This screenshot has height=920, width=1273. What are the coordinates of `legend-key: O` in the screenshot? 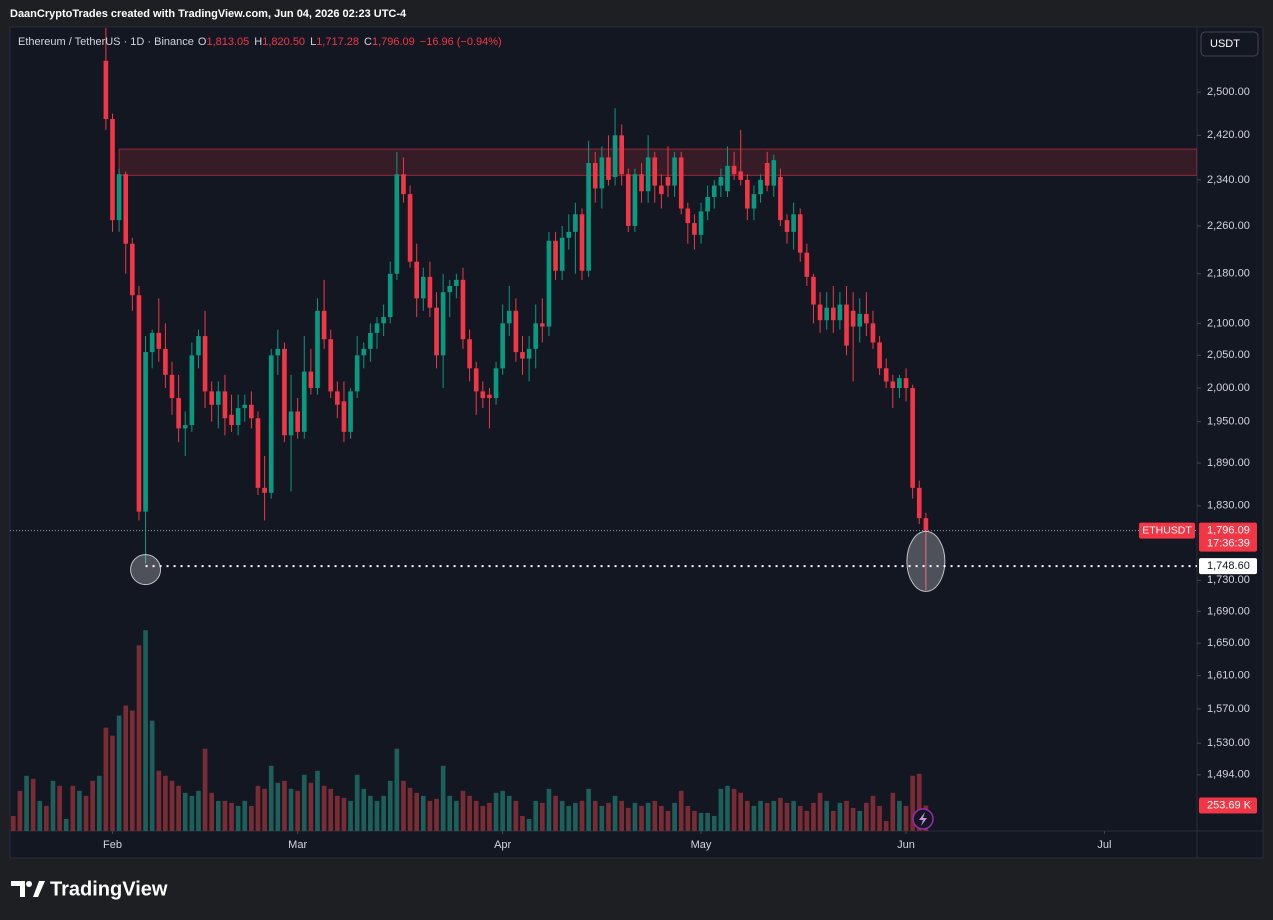 It's located at (202, 42).